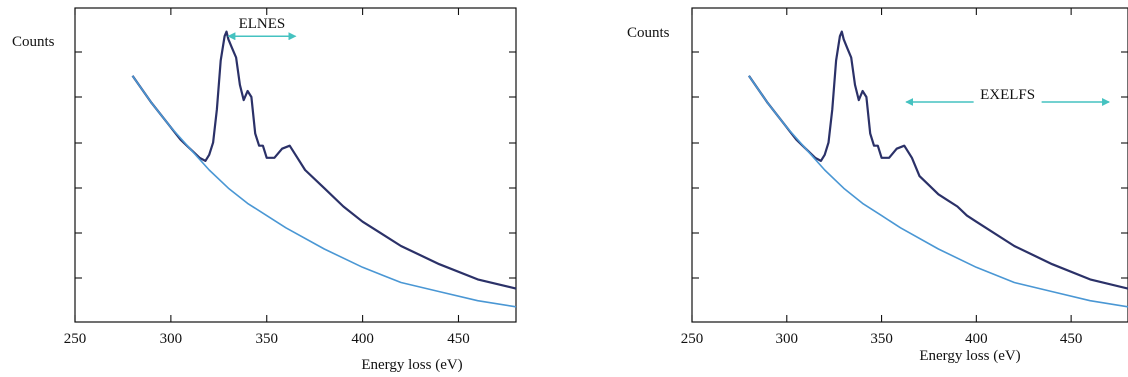 The image size is (1128, 377). Describe the element at coordinates (262, 24) in the screenshot. I see `annotation-label: ELNES` at that location.